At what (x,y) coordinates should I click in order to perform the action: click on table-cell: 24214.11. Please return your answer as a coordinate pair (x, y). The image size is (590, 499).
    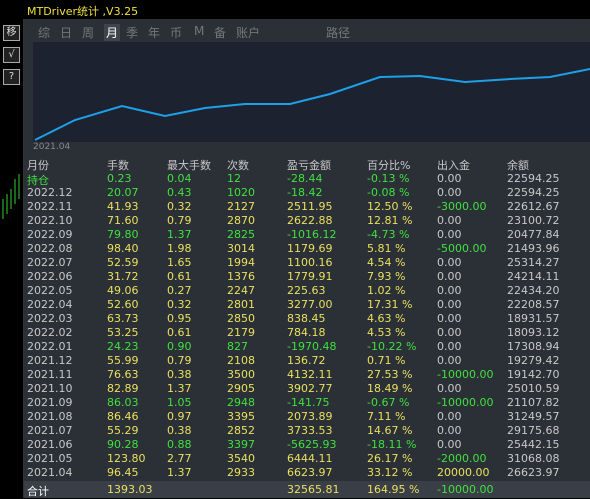
    Looking at the image, I should click on (533, 276).